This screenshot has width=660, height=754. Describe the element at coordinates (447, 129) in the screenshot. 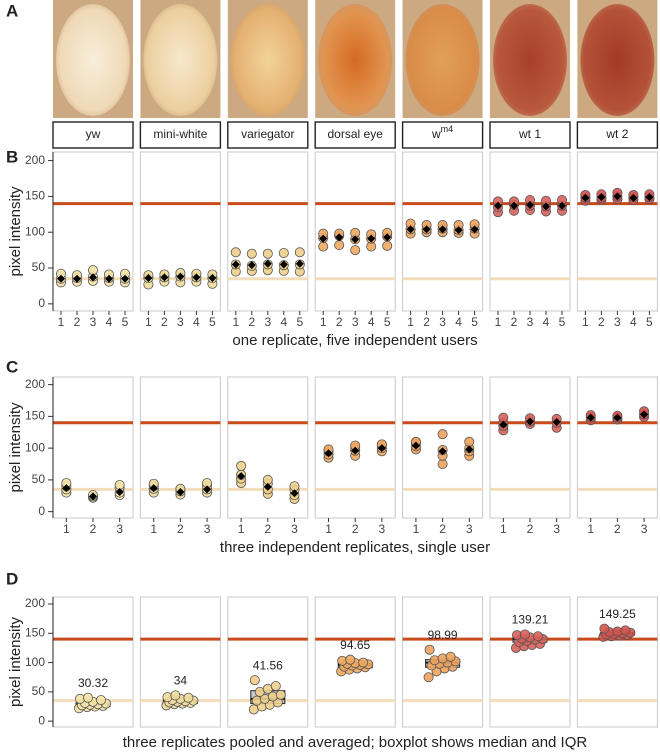

I see `strip-label-sup: m4` at that location.